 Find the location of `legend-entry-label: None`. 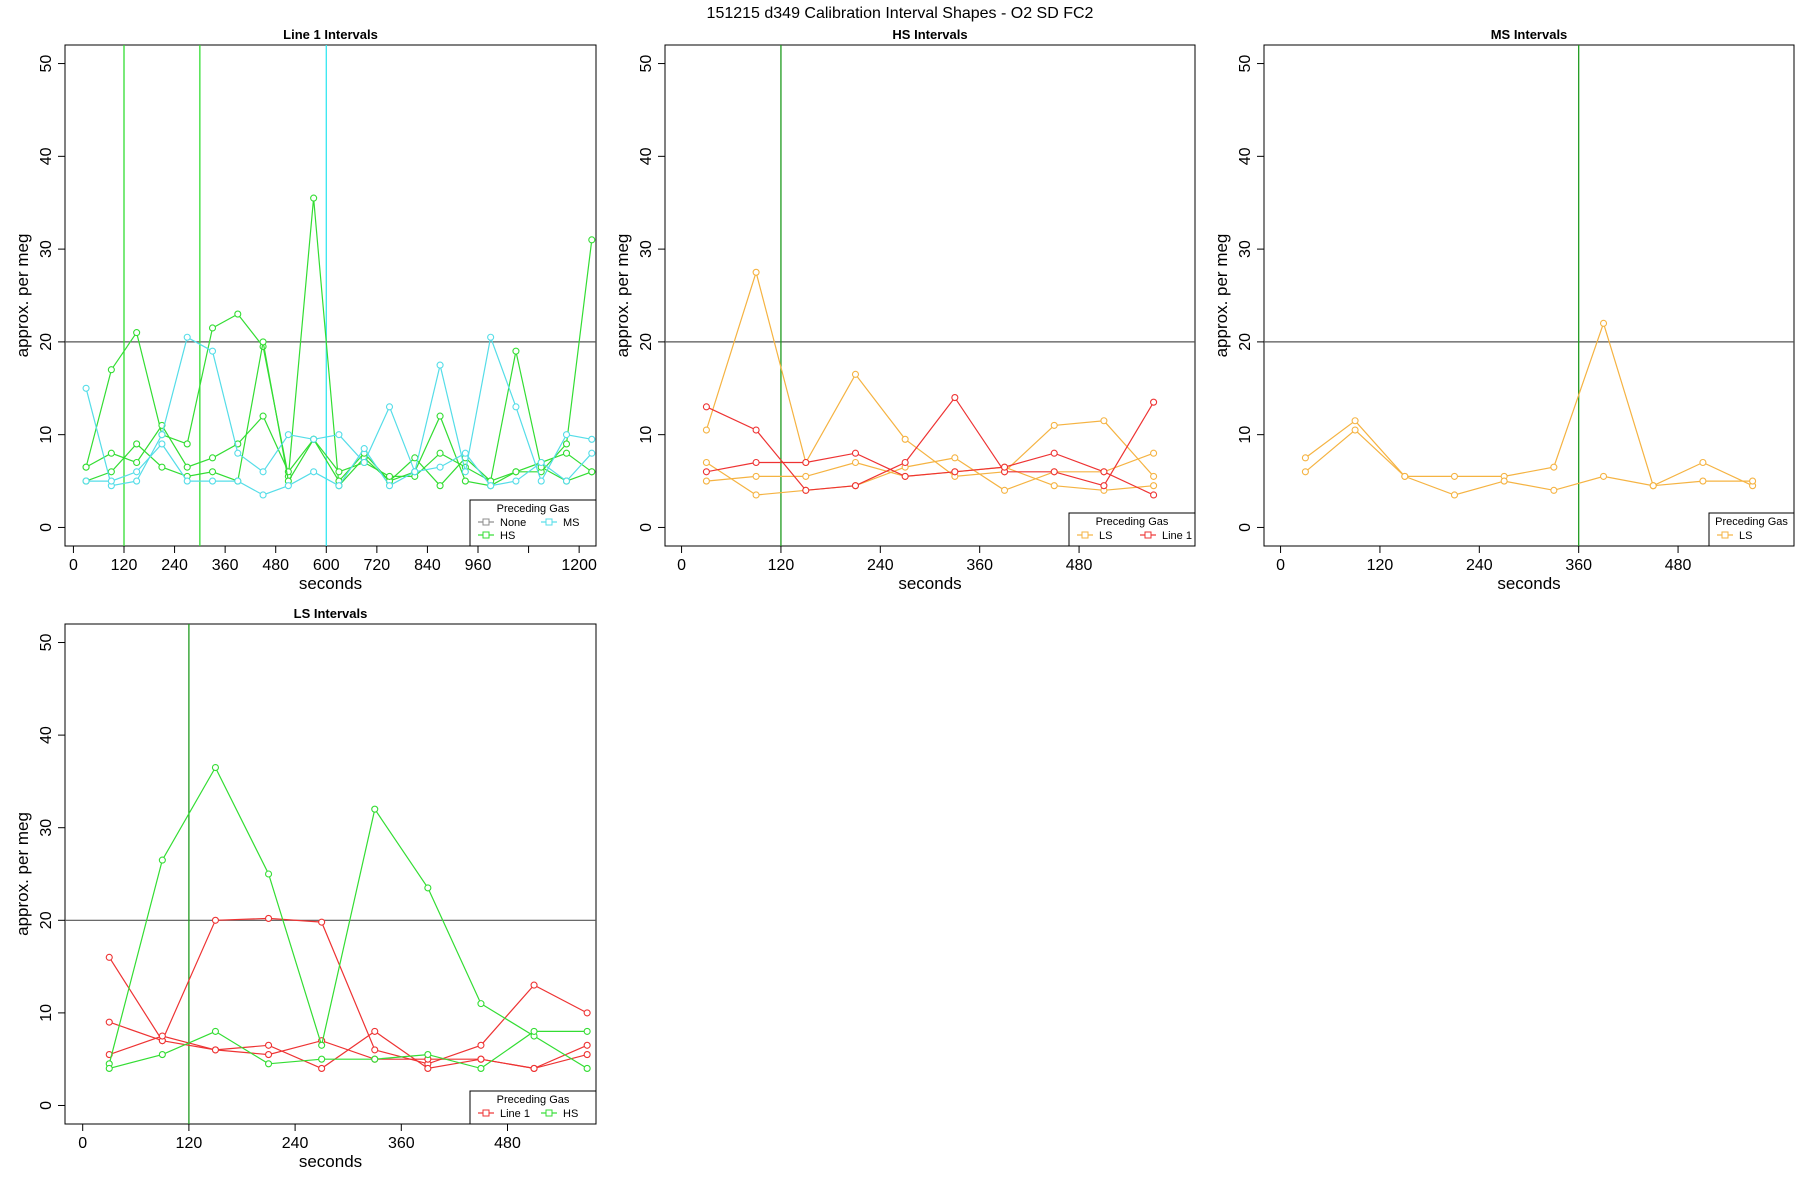

legend-entry-label: None is located at coordinates (513, 523).